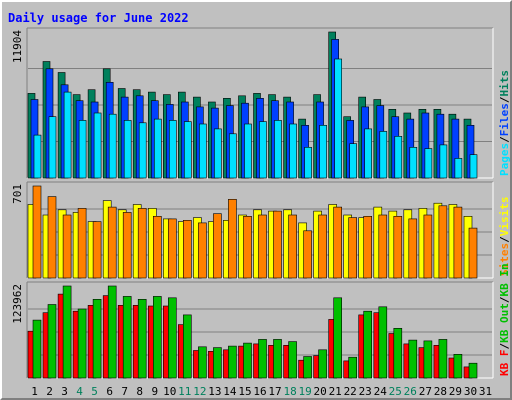 Image resolution: width=512 pixels, height=400 pixels. What do you see at coordinates (504, 319) in the screenshot?
I see `panel-legend: KB F/KB Out/KB In` at bounding box center [504, 319].